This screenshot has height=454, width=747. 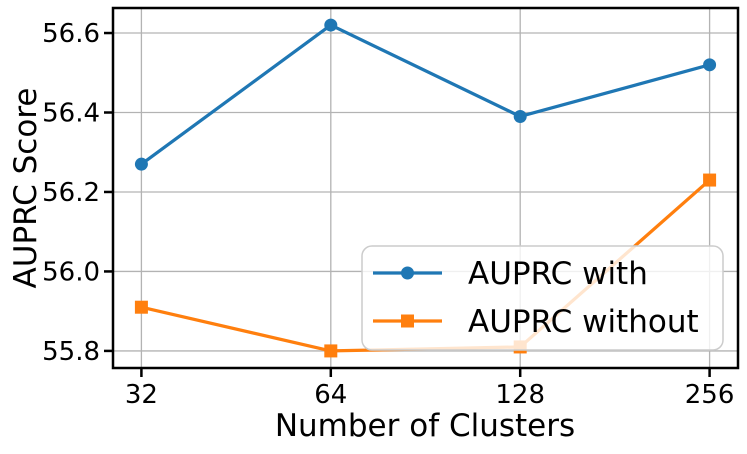 I want to click on x-tick-label: 32, so click(x=141, y=395).